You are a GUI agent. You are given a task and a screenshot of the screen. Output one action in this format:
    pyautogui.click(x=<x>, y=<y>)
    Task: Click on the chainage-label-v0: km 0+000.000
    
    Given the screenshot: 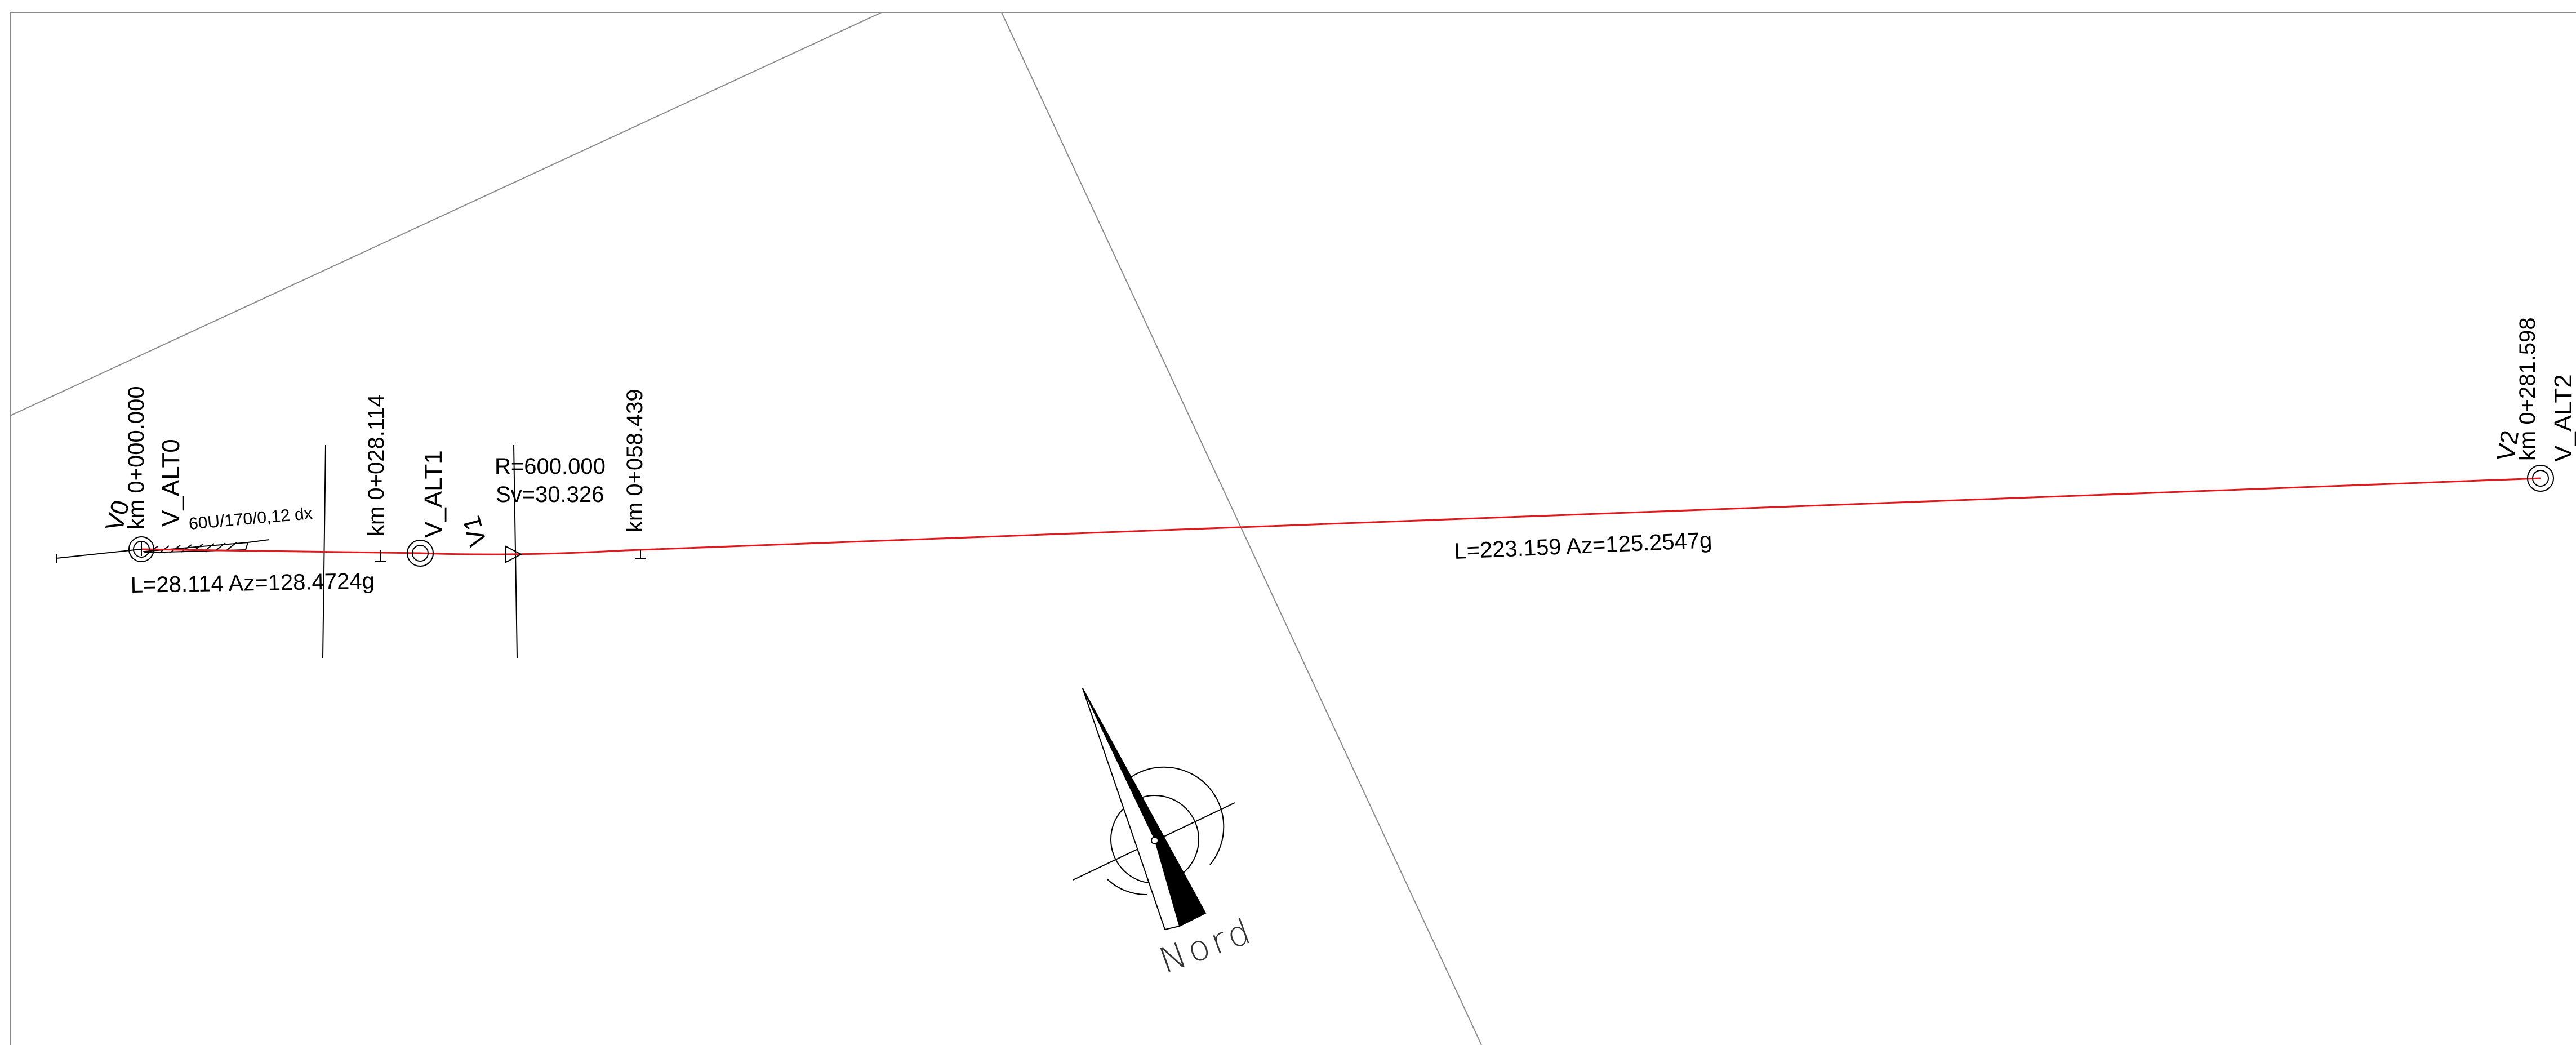 What is the action you would take?
    pyautogui.click(x=136, y=458)
    